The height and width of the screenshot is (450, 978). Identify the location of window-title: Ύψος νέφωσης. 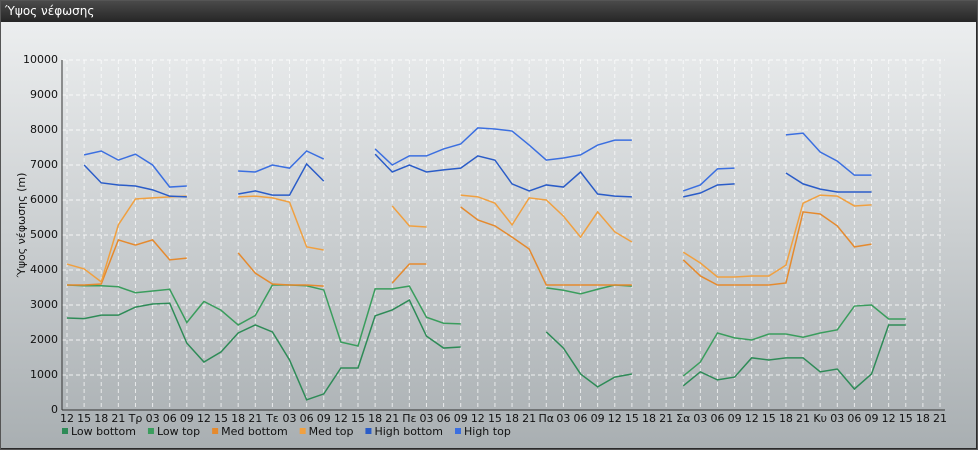
(489, 11).